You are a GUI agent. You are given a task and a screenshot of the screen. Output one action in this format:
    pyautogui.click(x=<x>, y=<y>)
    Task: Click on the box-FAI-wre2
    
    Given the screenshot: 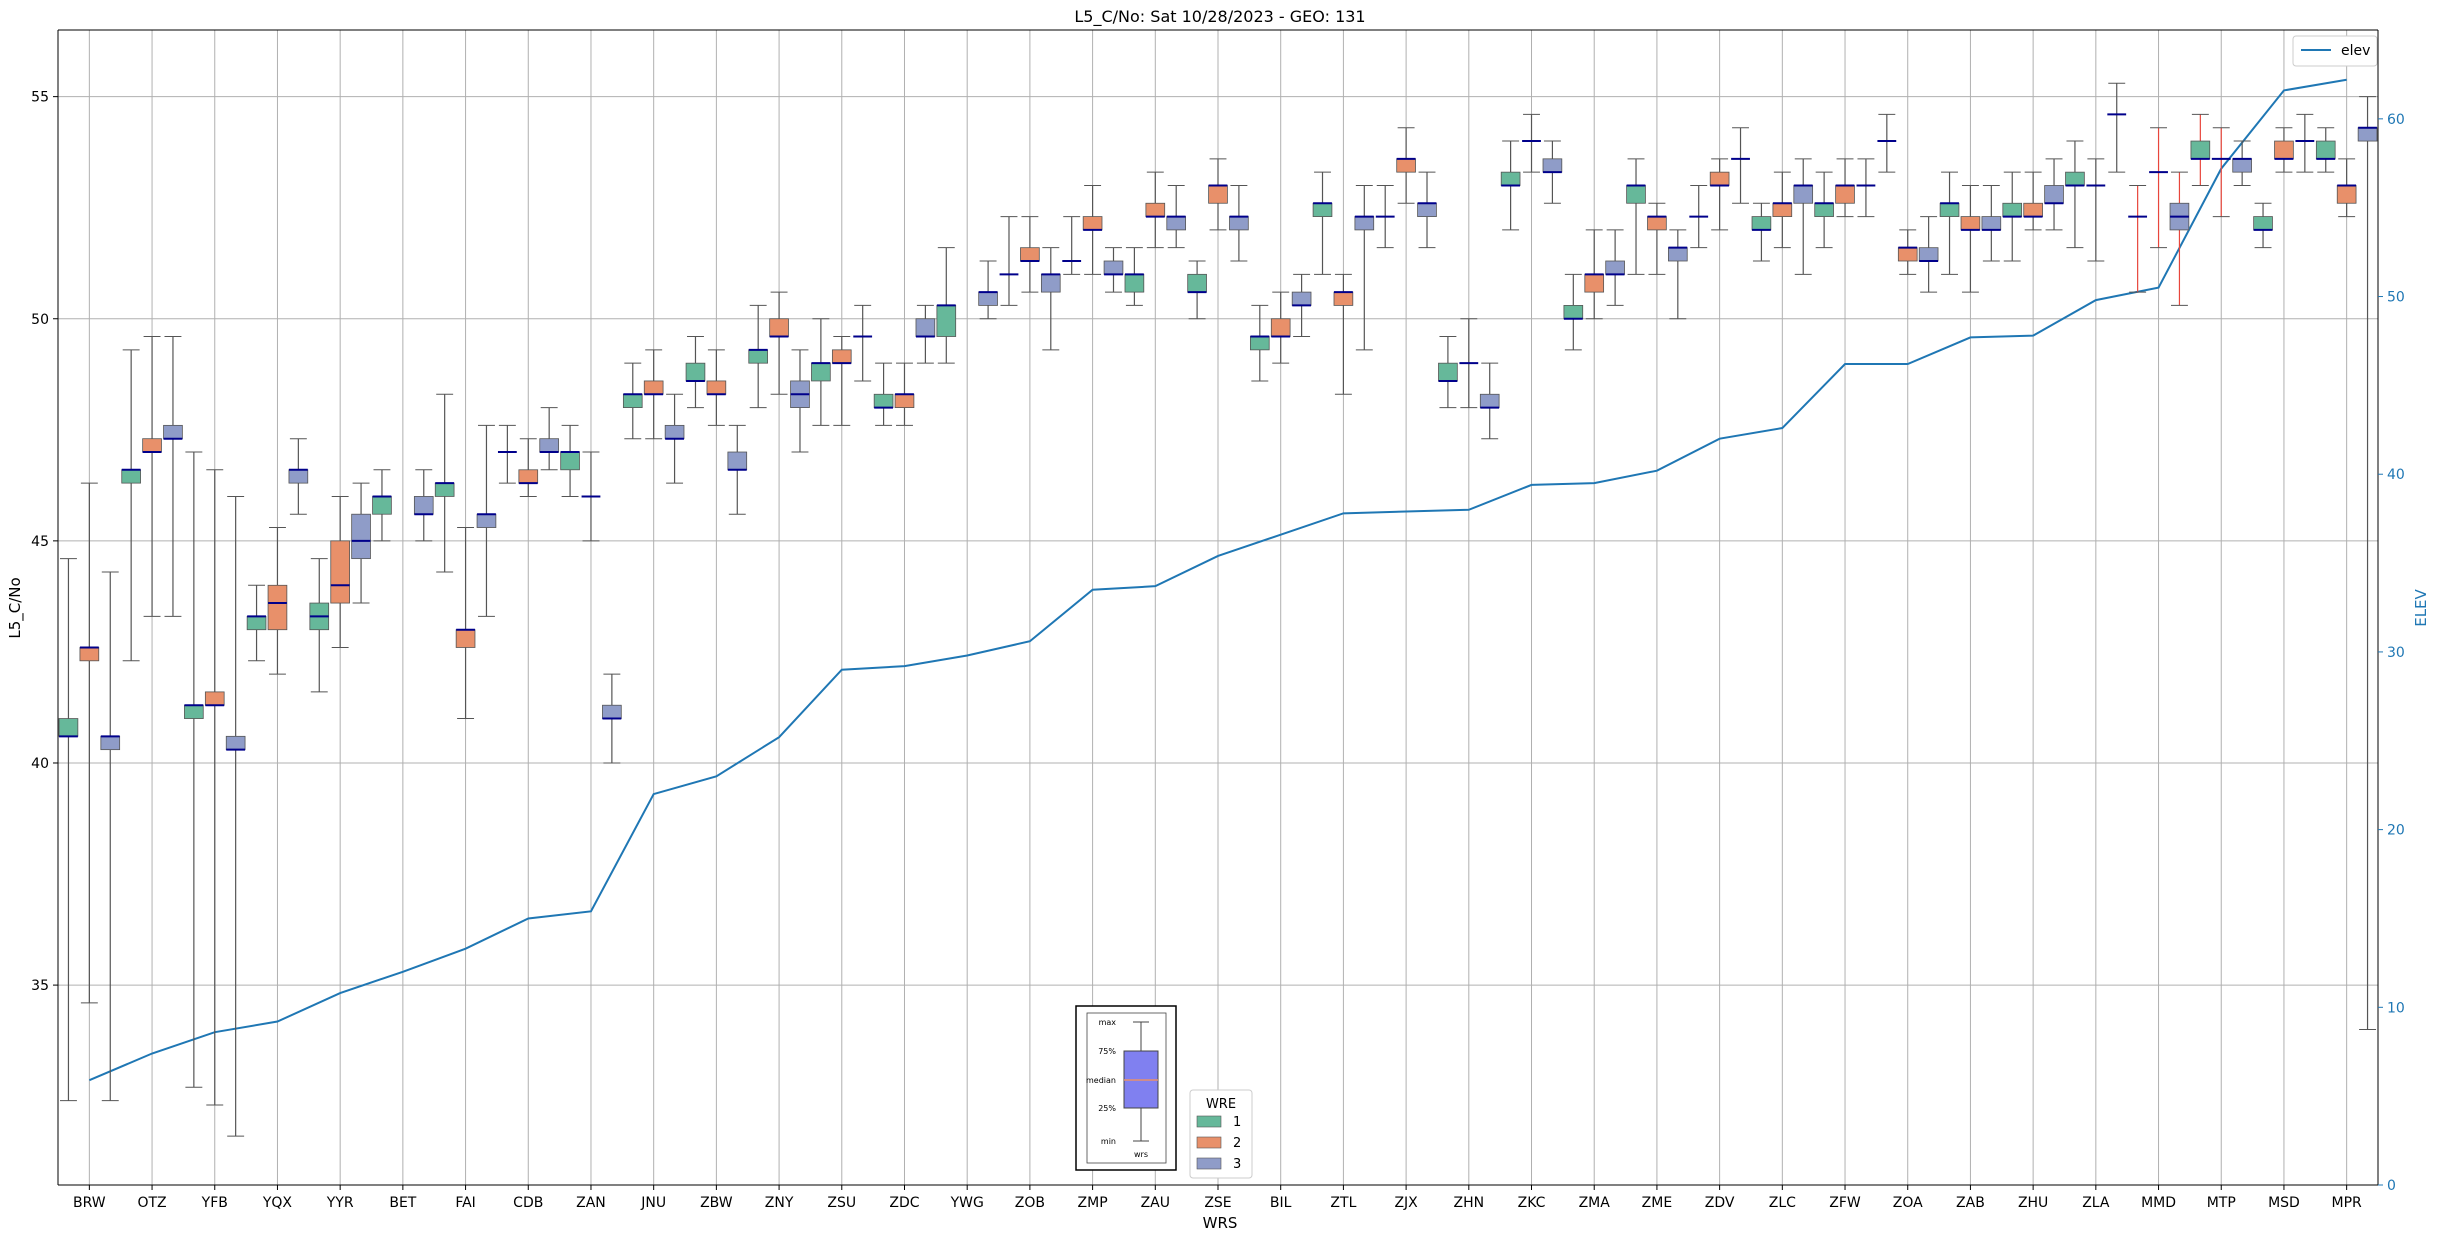 What is the action you would take?
    pyautogui.click(x=465, y=623)
    